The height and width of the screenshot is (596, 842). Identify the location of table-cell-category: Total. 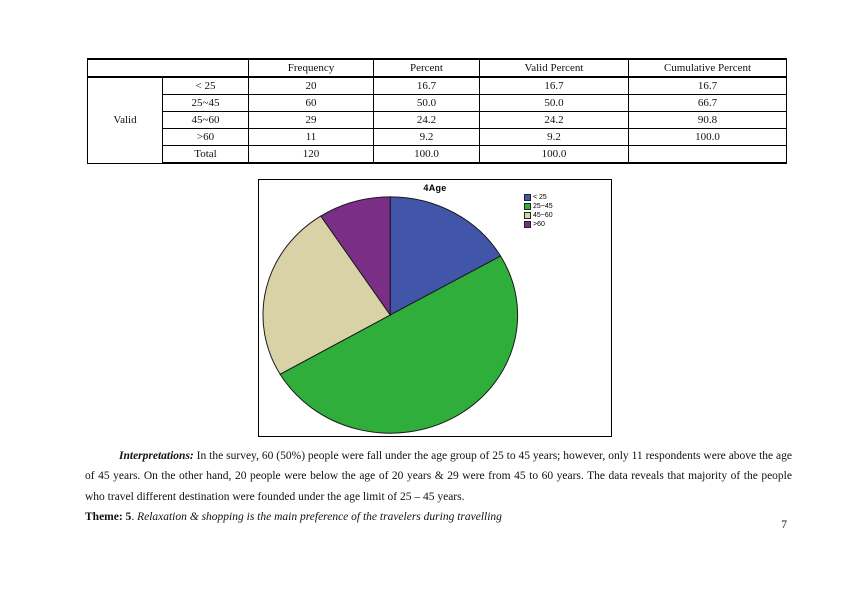
(205, 154).